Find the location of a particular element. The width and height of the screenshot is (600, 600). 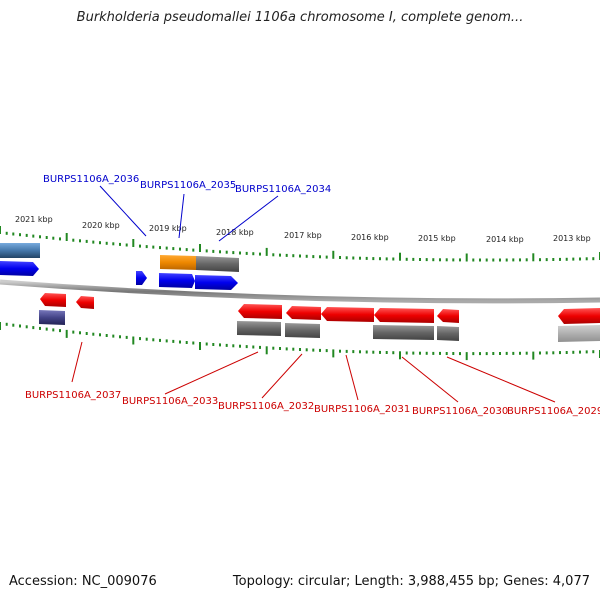

leader-line-2035 is located at coordinates (181, 216).